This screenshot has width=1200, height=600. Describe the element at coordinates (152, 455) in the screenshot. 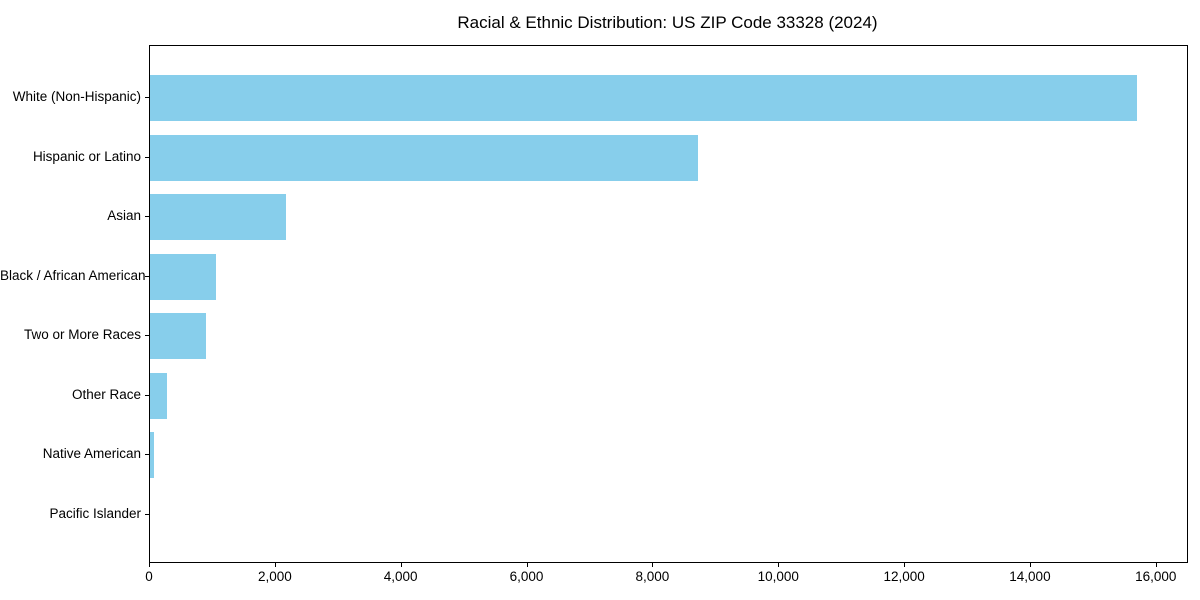

I see `bar-native-american` at that location.